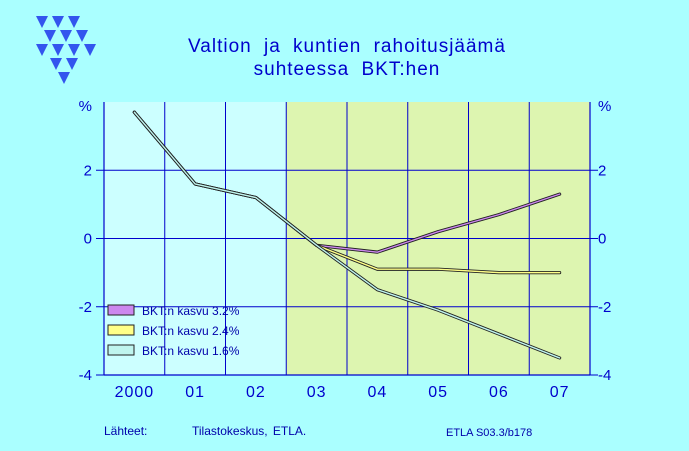  I want to click on x-tick-label: 06, so click(499, 392).